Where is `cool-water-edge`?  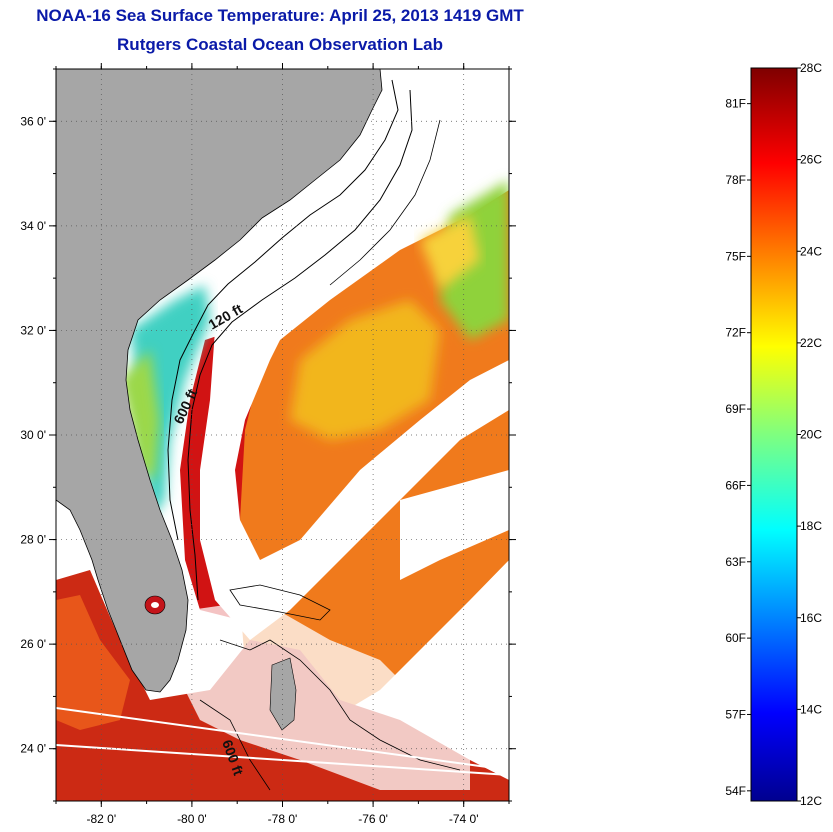
cool-water-edge is located at coordinates (450, 252).